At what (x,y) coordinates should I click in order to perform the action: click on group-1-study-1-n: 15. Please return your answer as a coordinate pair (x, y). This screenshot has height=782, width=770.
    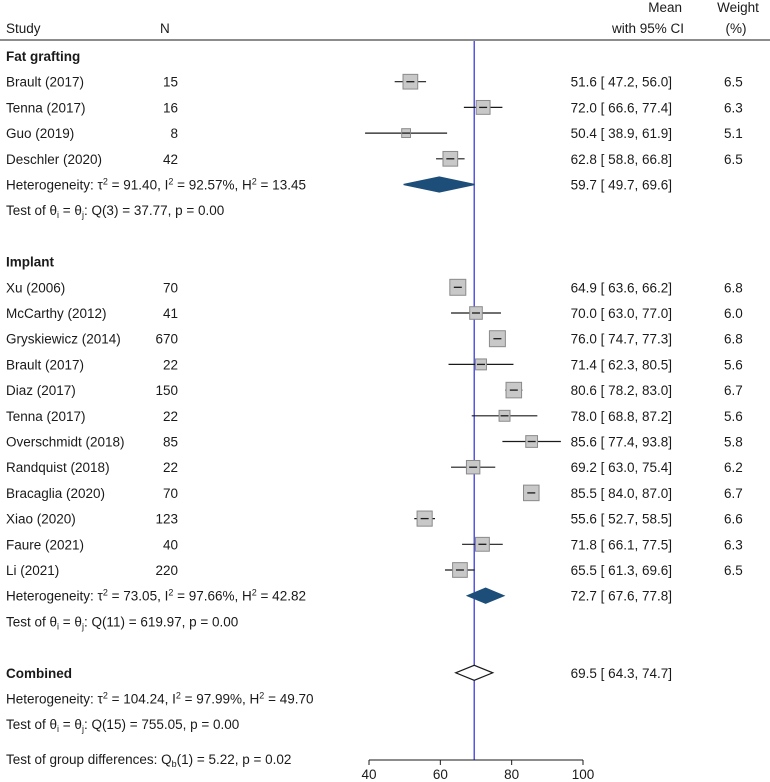
    Looking at the image, I should click on (170, 82).